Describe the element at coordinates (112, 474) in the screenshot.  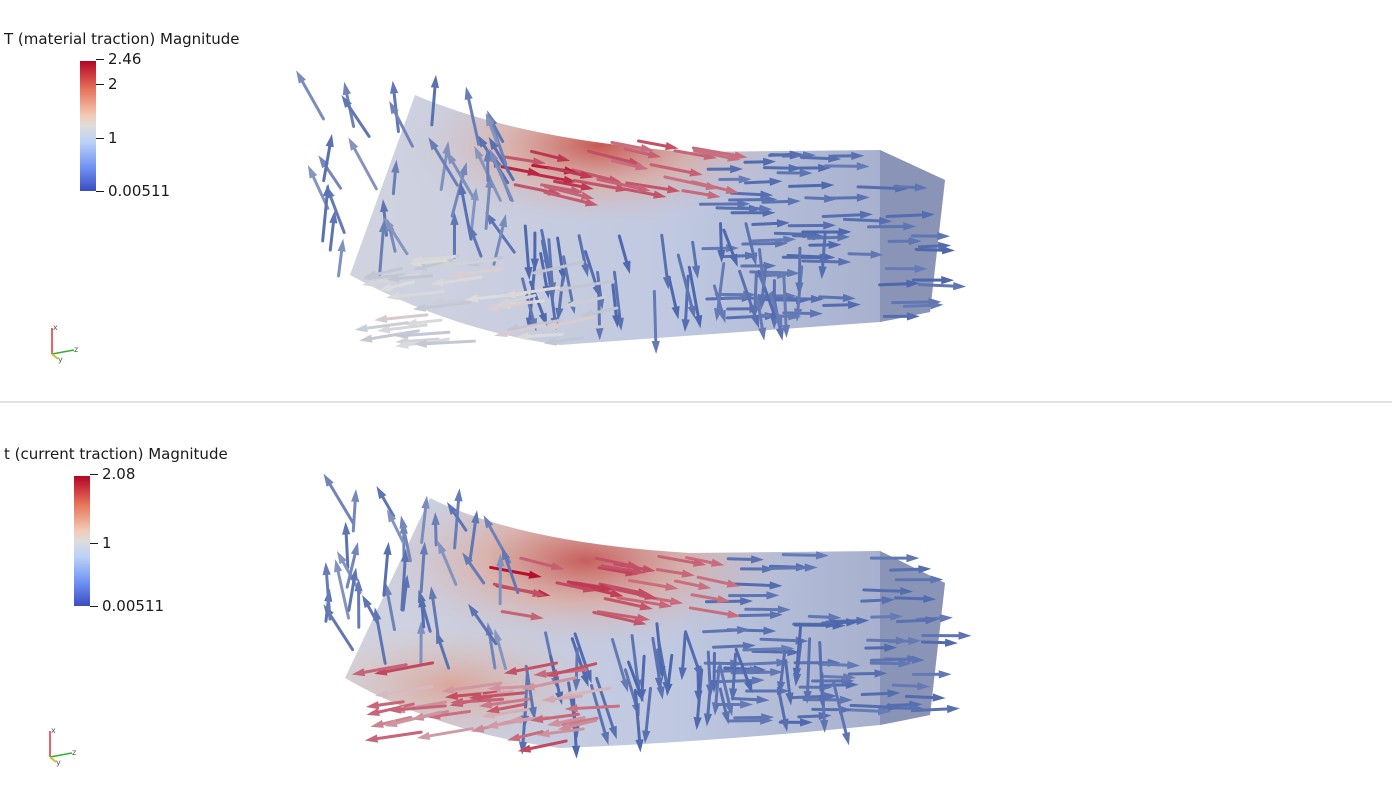
I see `colorbar-tick-max: 2.08` at that location.